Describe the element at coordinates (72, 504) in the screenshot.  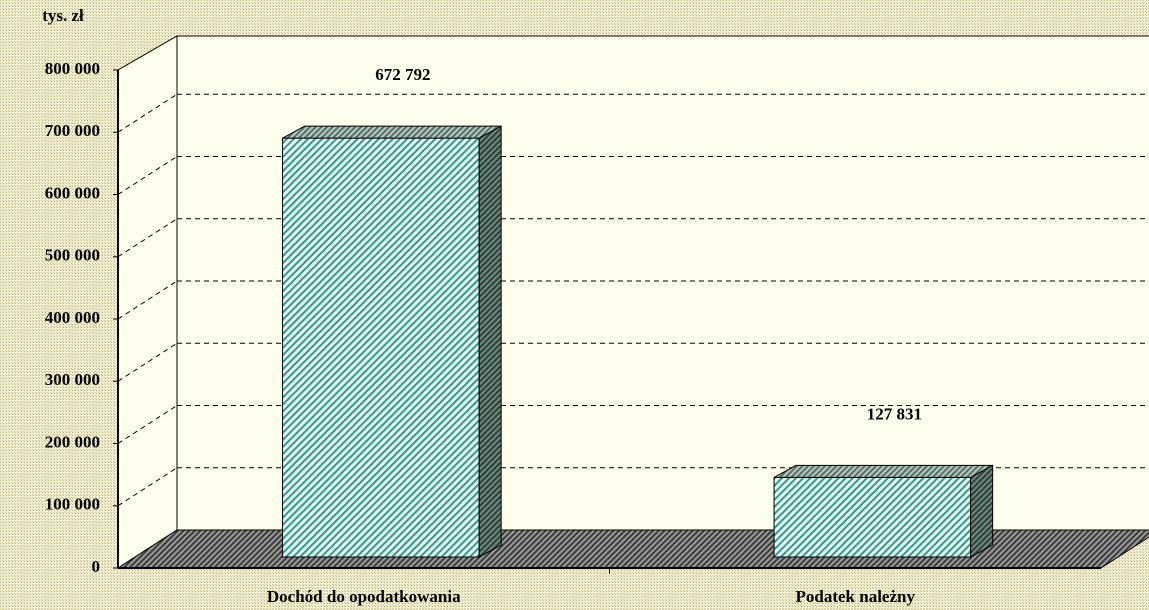
I see `y-tick-label: 100 000` at that location.